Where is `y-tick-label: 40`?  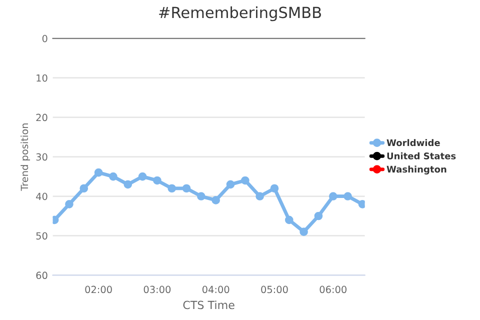 y-tick-label: 40 is located at coordinates (42, 196).